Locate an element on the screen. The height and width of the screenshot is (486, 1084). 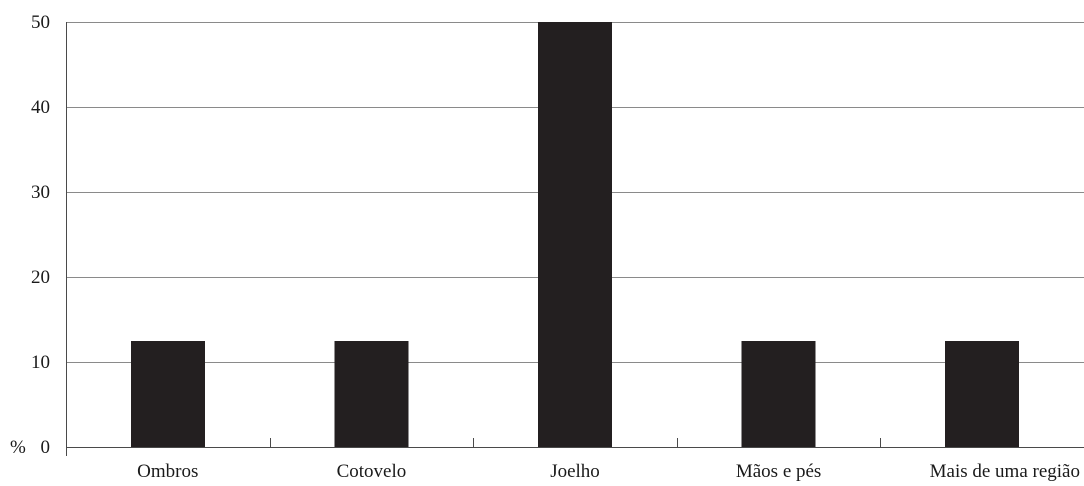
y-tick-labels: 0 10 20 30 40 50 is located at coordinates (40, 235).